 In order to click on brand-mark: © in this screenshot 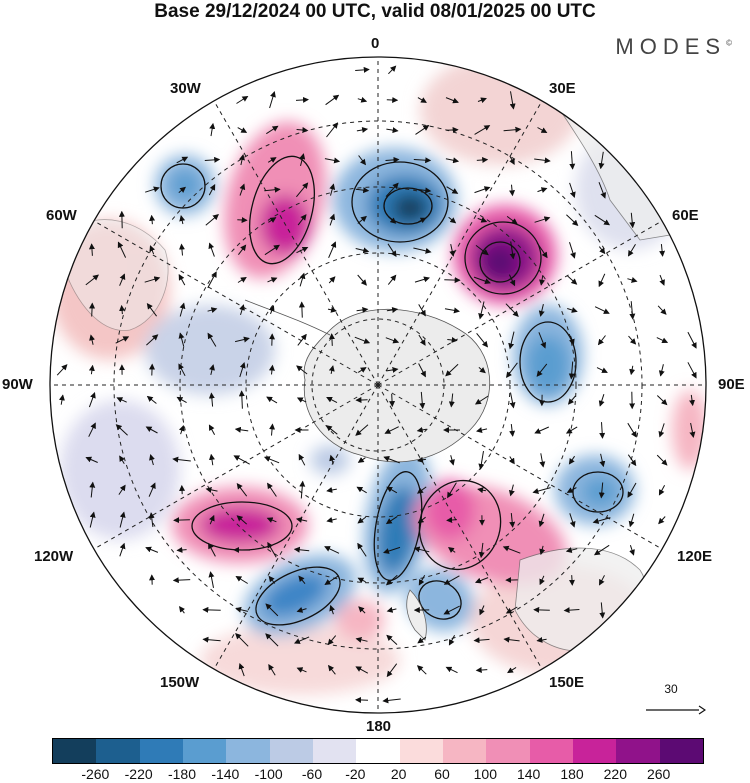, I will do `click(729, 43)`.